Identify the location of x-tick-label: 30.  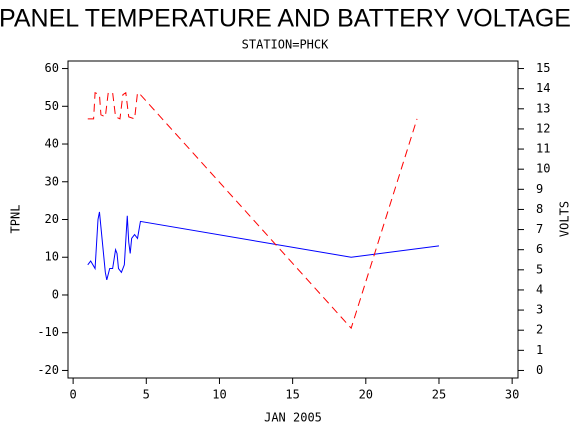
(512, 395).